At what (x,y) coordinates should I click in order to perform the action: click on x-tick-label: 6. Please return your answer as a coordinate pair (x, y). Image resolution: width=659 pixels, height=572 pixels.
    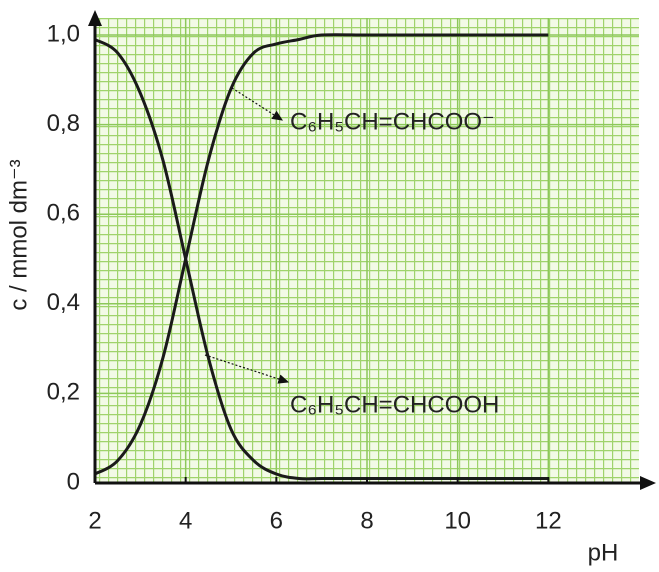
    Looking at the image, I should click on (276, 520).